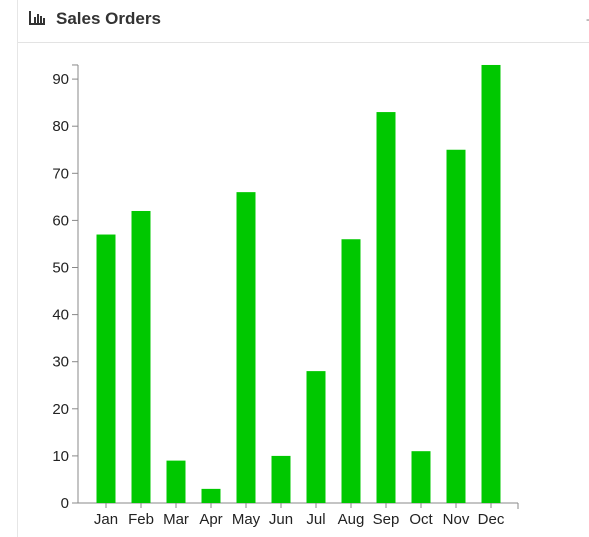 This screenshot has height=537, width=589. I want to click on y-tick-label-90: 90, so click(60, 79).